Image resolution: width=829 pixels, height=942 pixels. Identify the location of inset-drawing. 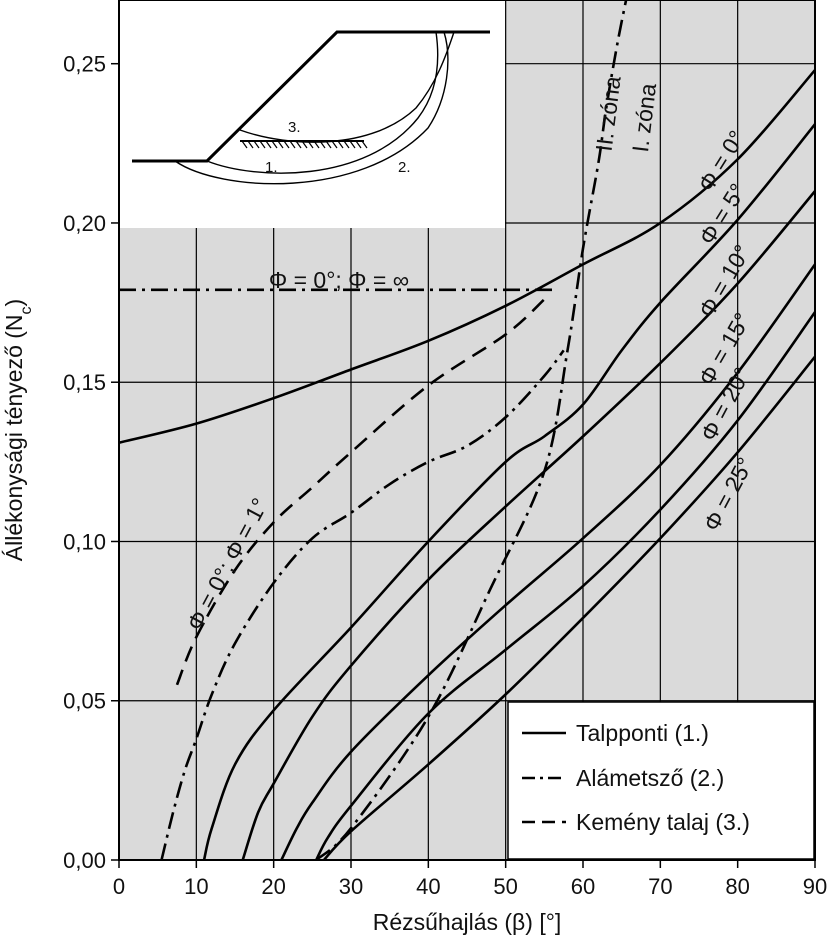
(311, 107).